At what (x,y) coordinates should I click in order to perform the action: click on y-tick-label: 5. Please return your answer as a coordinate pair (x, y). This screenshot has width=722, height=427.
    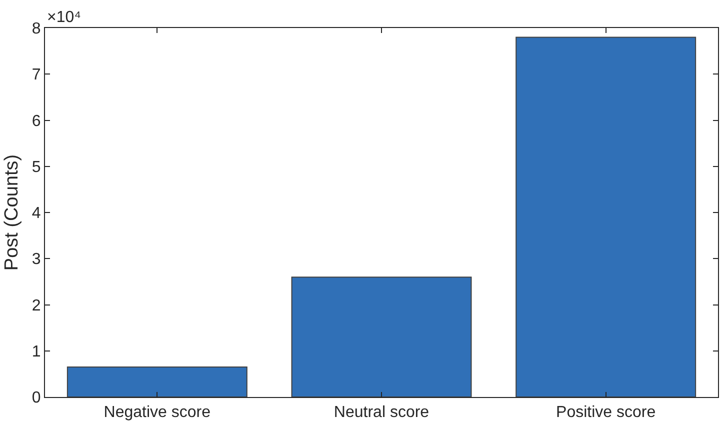
    Looking at the image, I should click on (36, 167).